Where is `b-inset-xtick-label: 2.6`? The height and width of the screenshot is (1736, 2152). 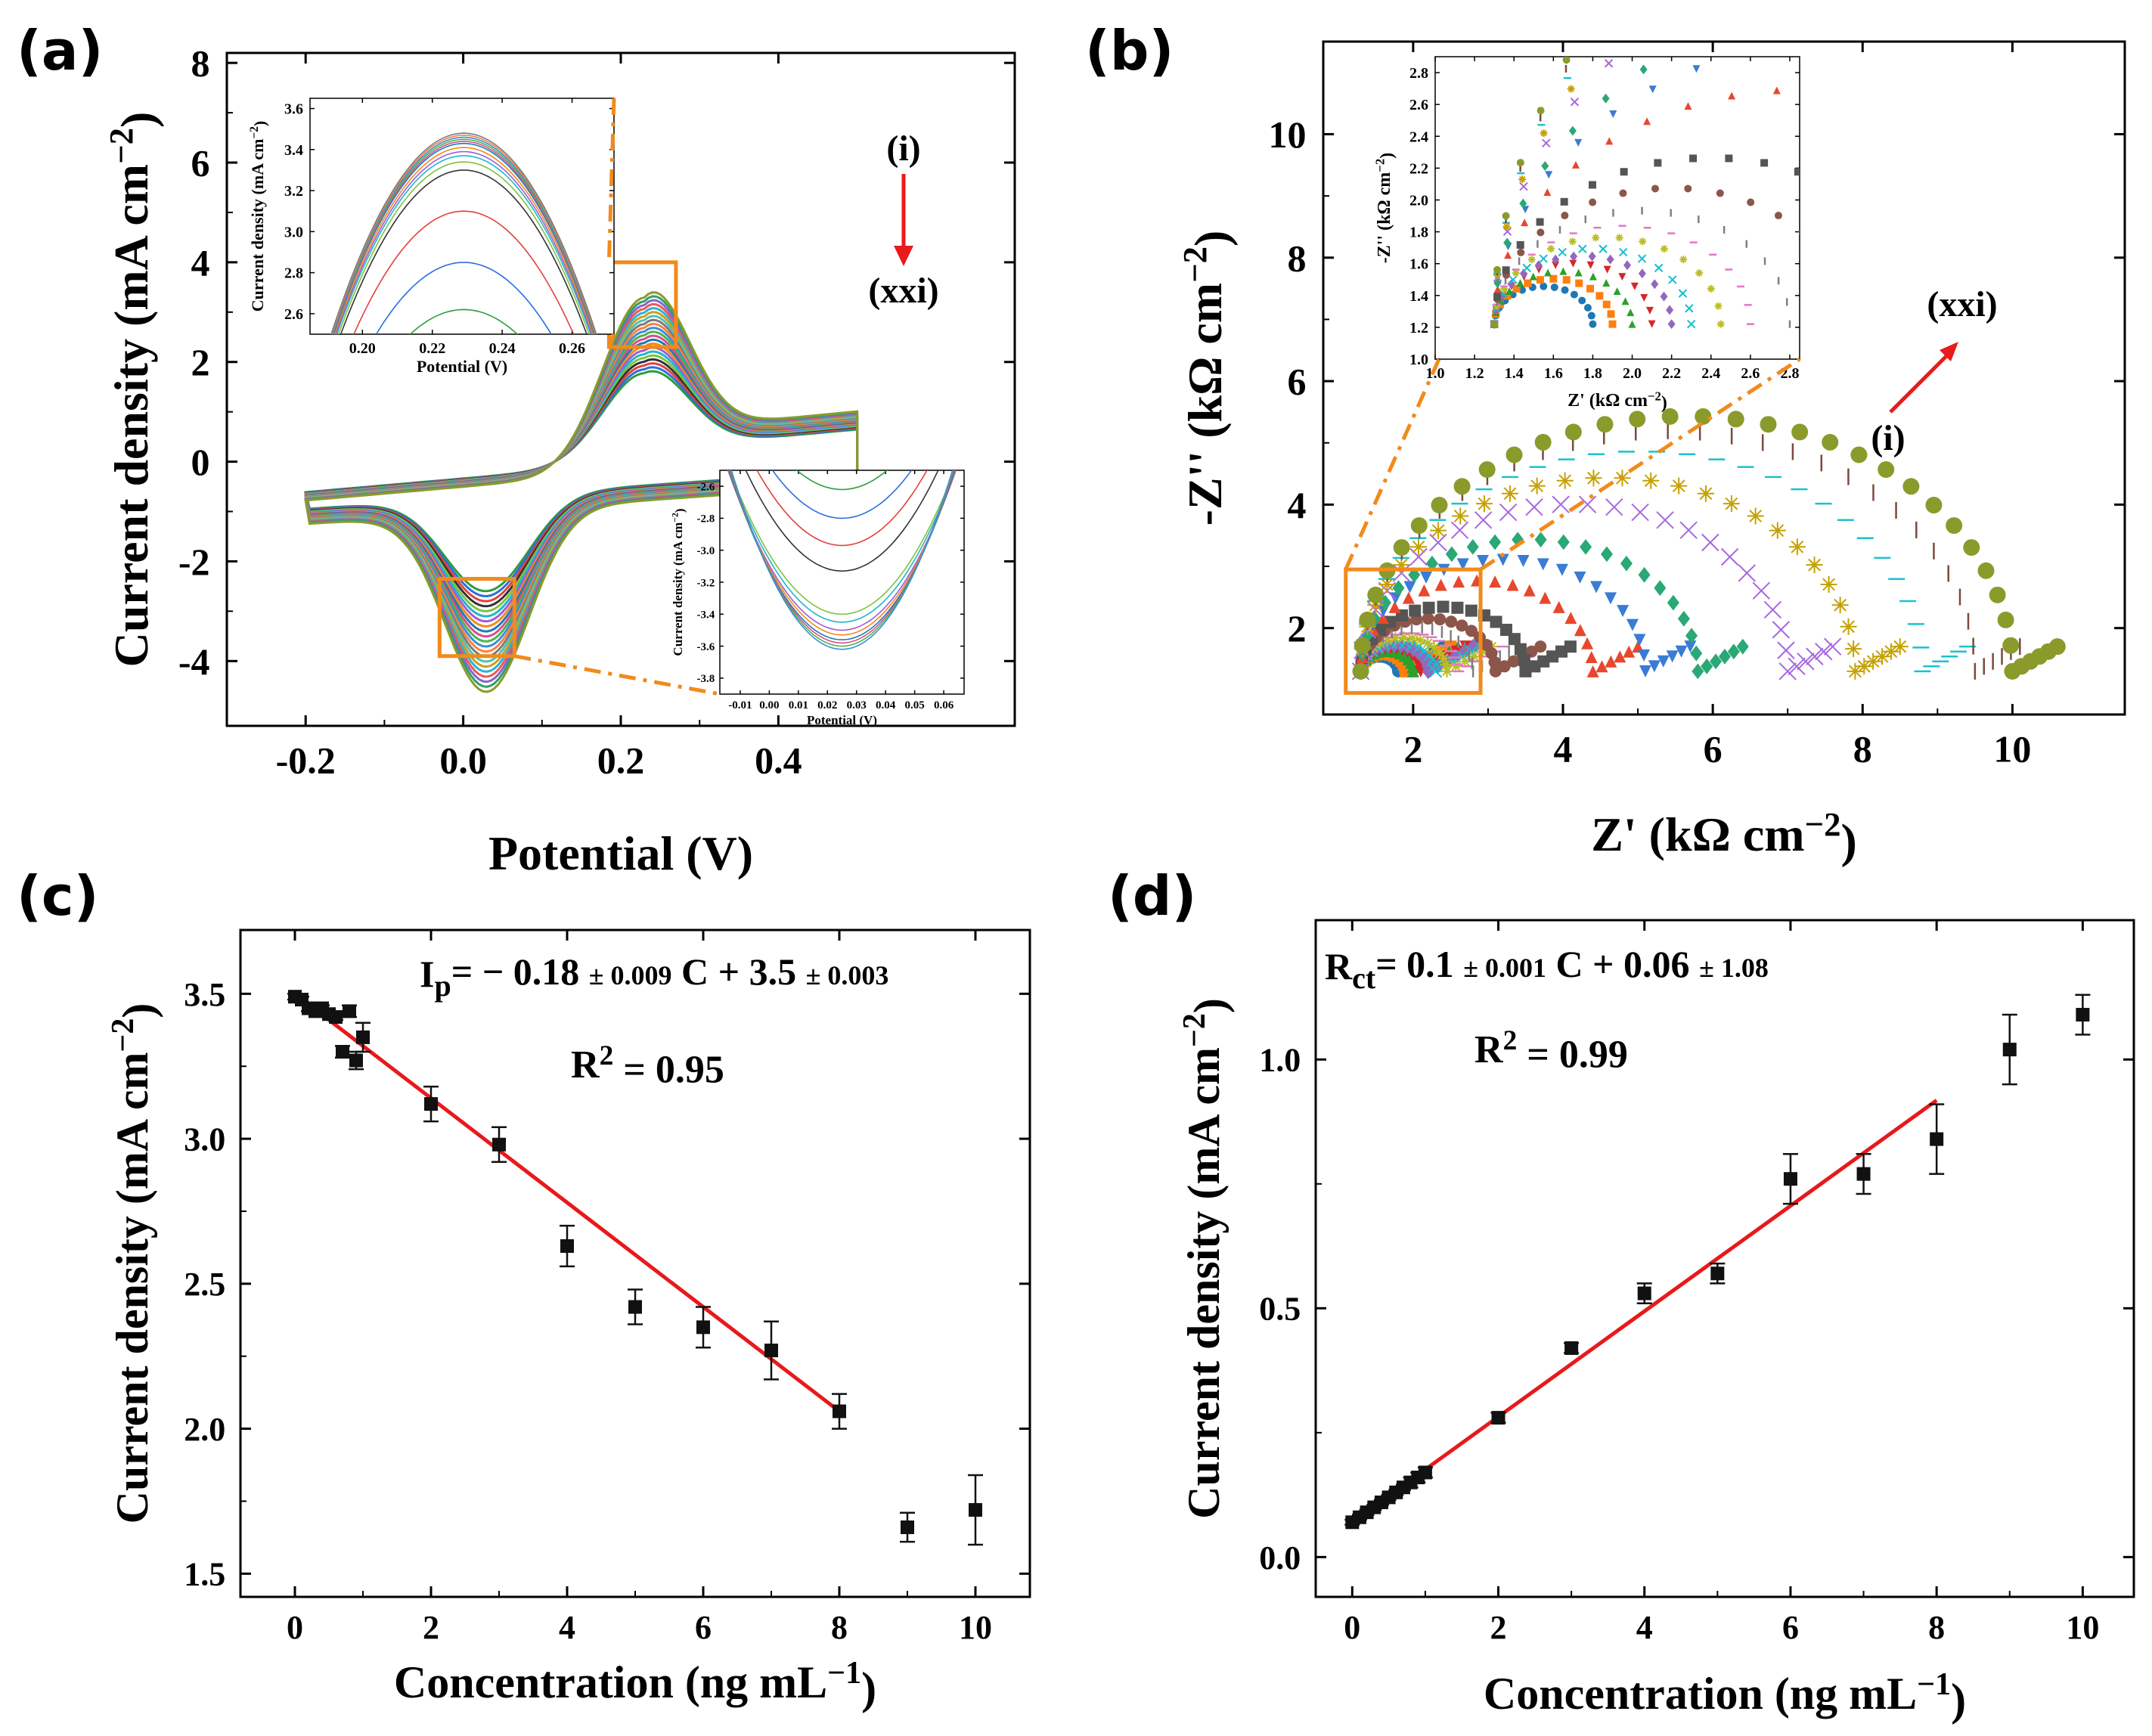 b-inset-xtick-label: 2.6 is located at coordinates (1750, 373).